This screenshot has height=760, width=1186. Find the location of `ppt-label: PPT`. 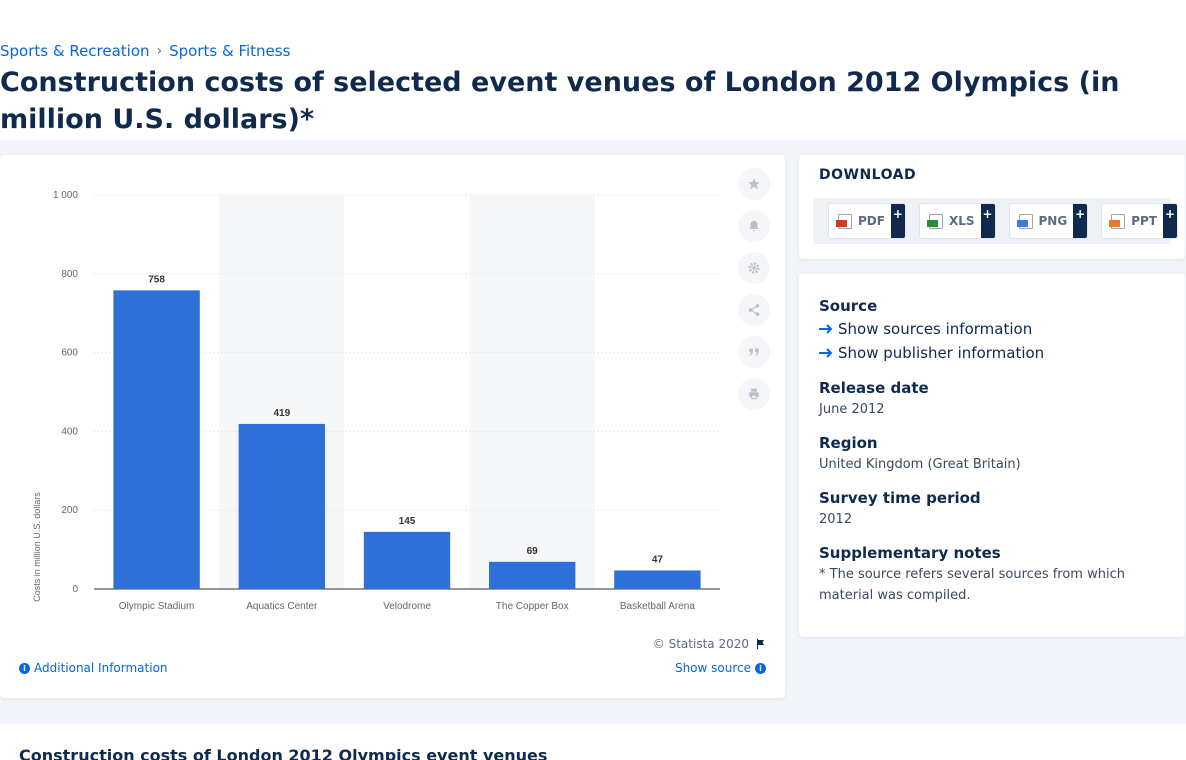

ppt-label: PPT is located at coordinates (1144, 221).